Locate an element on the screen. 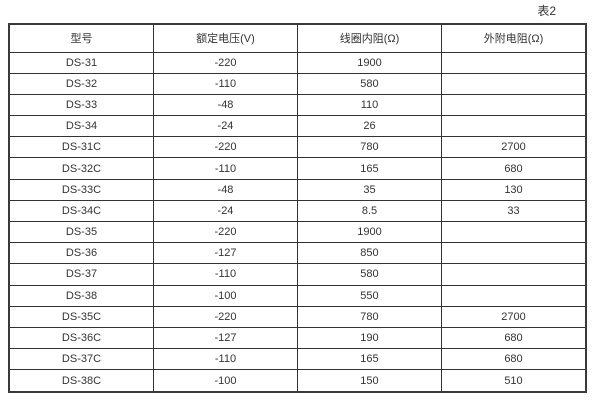  value-cell: 110 is located at coordinates (369, 105).